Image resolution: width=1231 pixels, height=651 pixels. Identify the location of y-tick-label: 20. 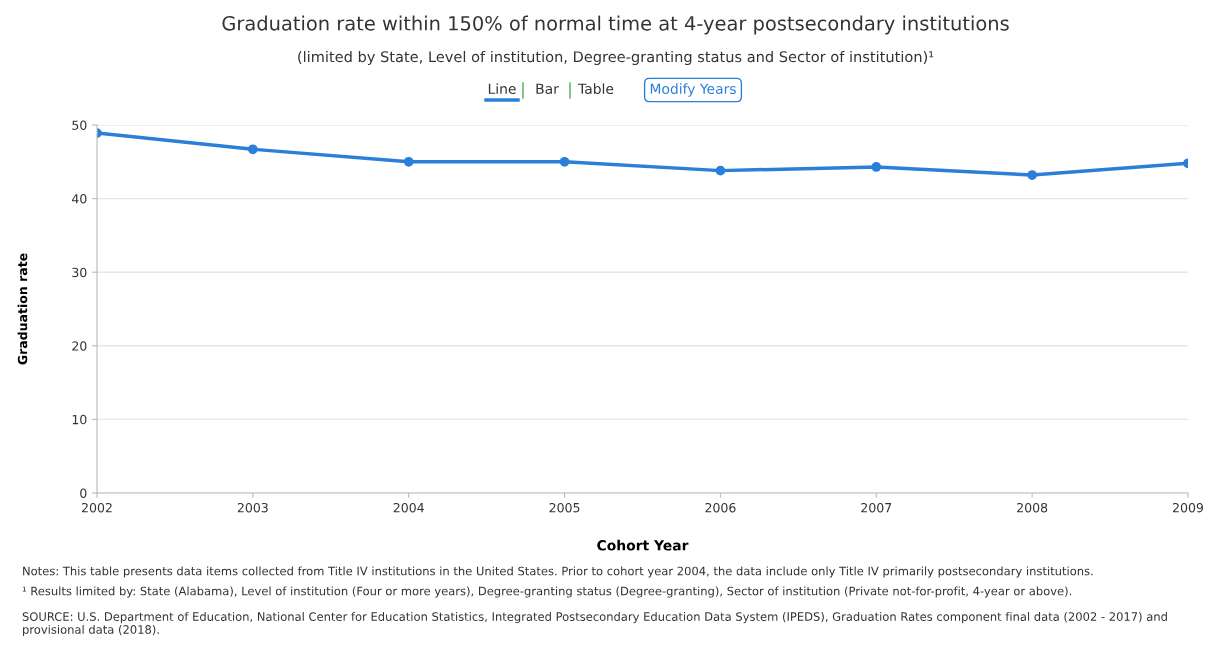
(79, 346).